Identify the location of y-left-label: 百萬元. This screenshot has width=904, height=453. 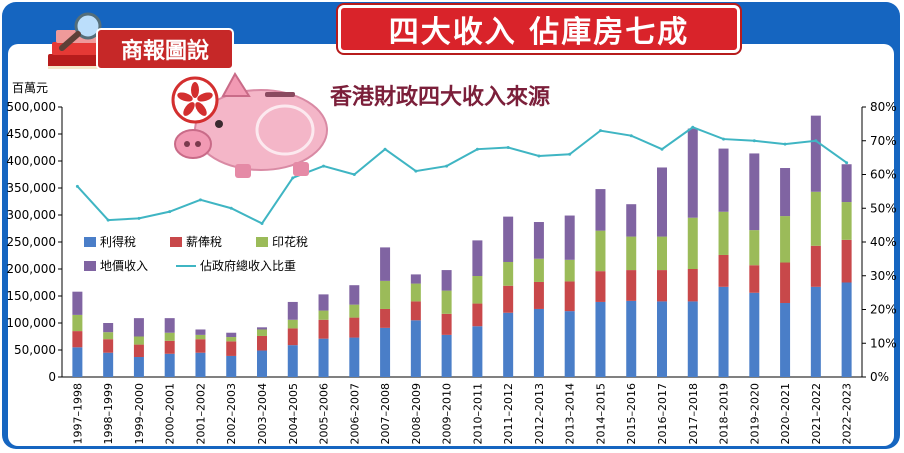
(30, 88).